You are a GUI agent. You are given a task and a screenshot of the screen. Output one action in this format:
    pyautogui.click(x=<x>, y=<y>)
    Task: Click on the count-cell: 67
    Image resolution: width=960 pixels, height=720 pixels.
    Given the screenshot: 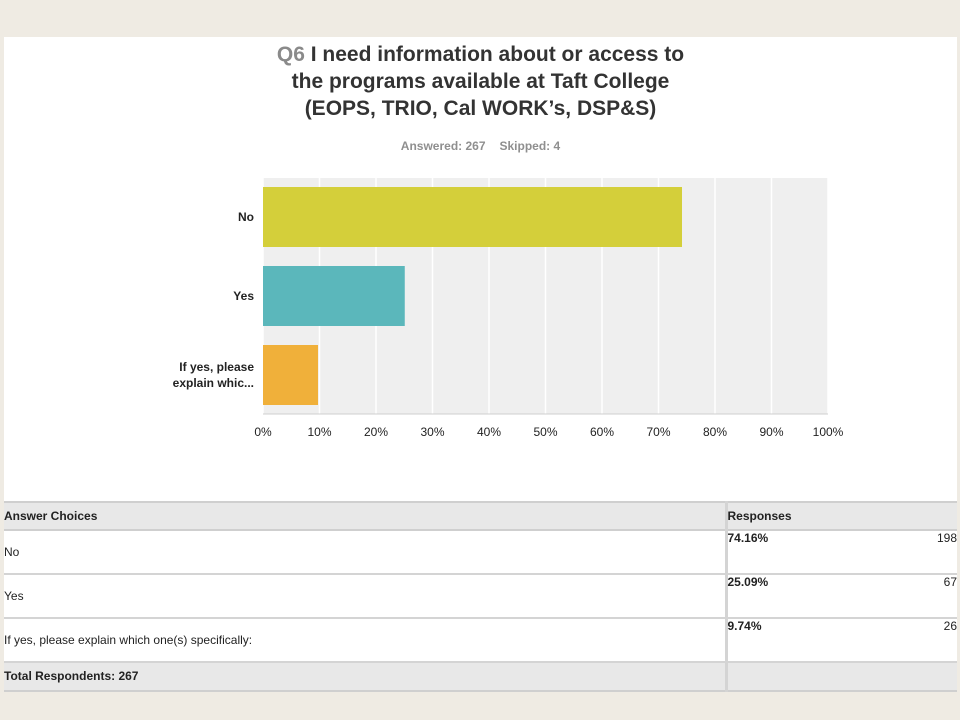 What is the action you would take?
    pyautogui.click(x=896, y=596)
    